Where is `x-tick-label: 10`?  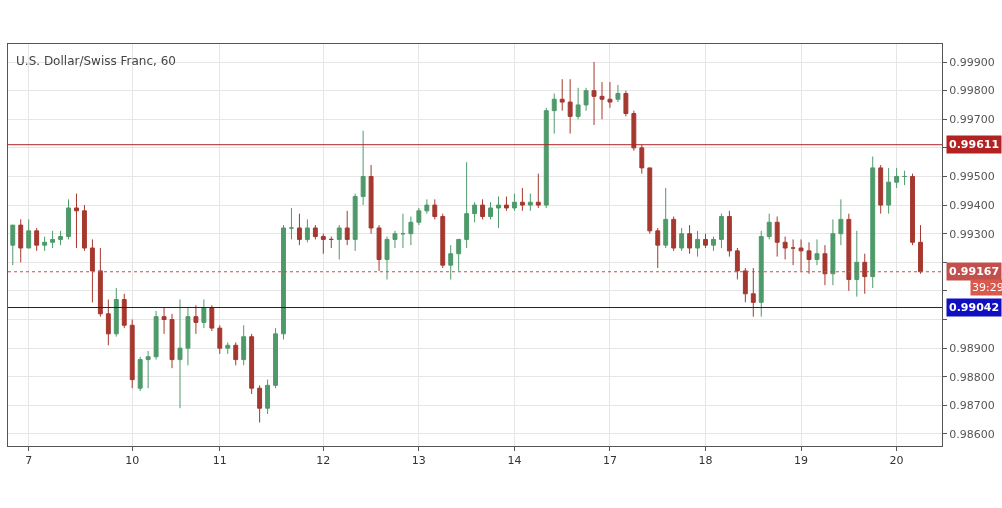 x-tick-label: 10 is located at coordinates (132, 461).